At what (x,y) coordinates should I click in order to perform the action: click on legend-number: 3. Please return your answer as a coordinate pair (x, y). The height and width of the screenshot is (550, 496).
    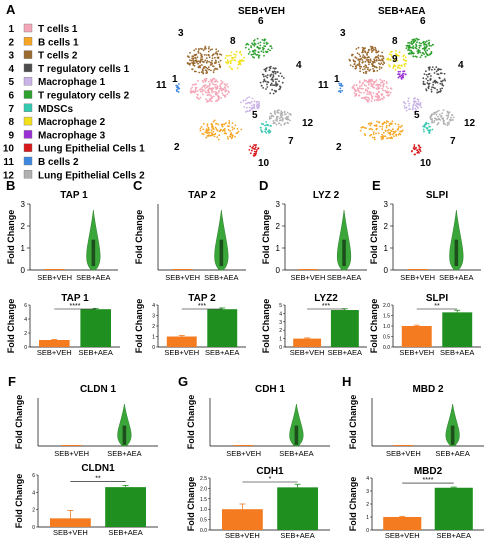
    Looking at the image, I should click on (11, 56).